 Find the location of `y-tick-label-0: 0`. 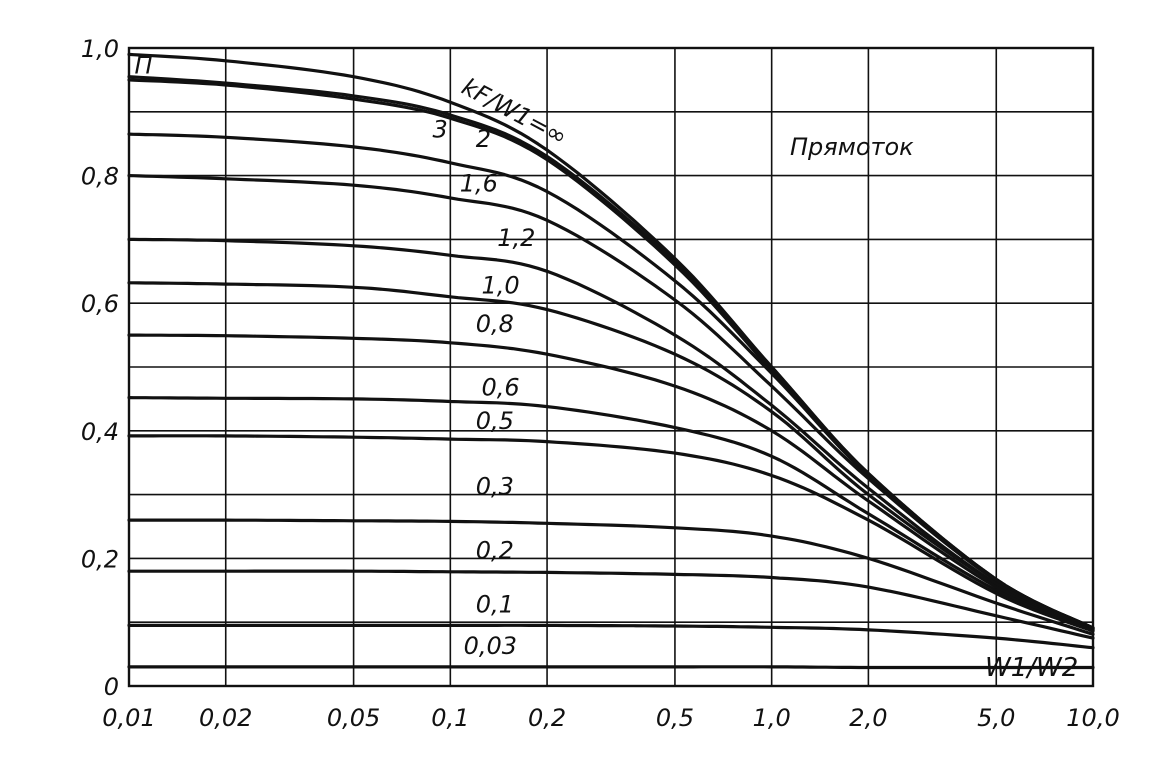

y-tick-label-0: 0 is located at coordinates (111, 687).